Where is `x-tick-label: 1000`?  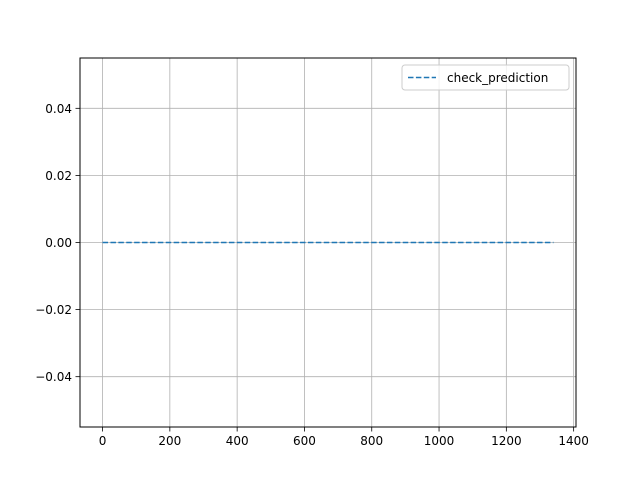
x-tick-label: 1000 is located at coordinates (439, 441).